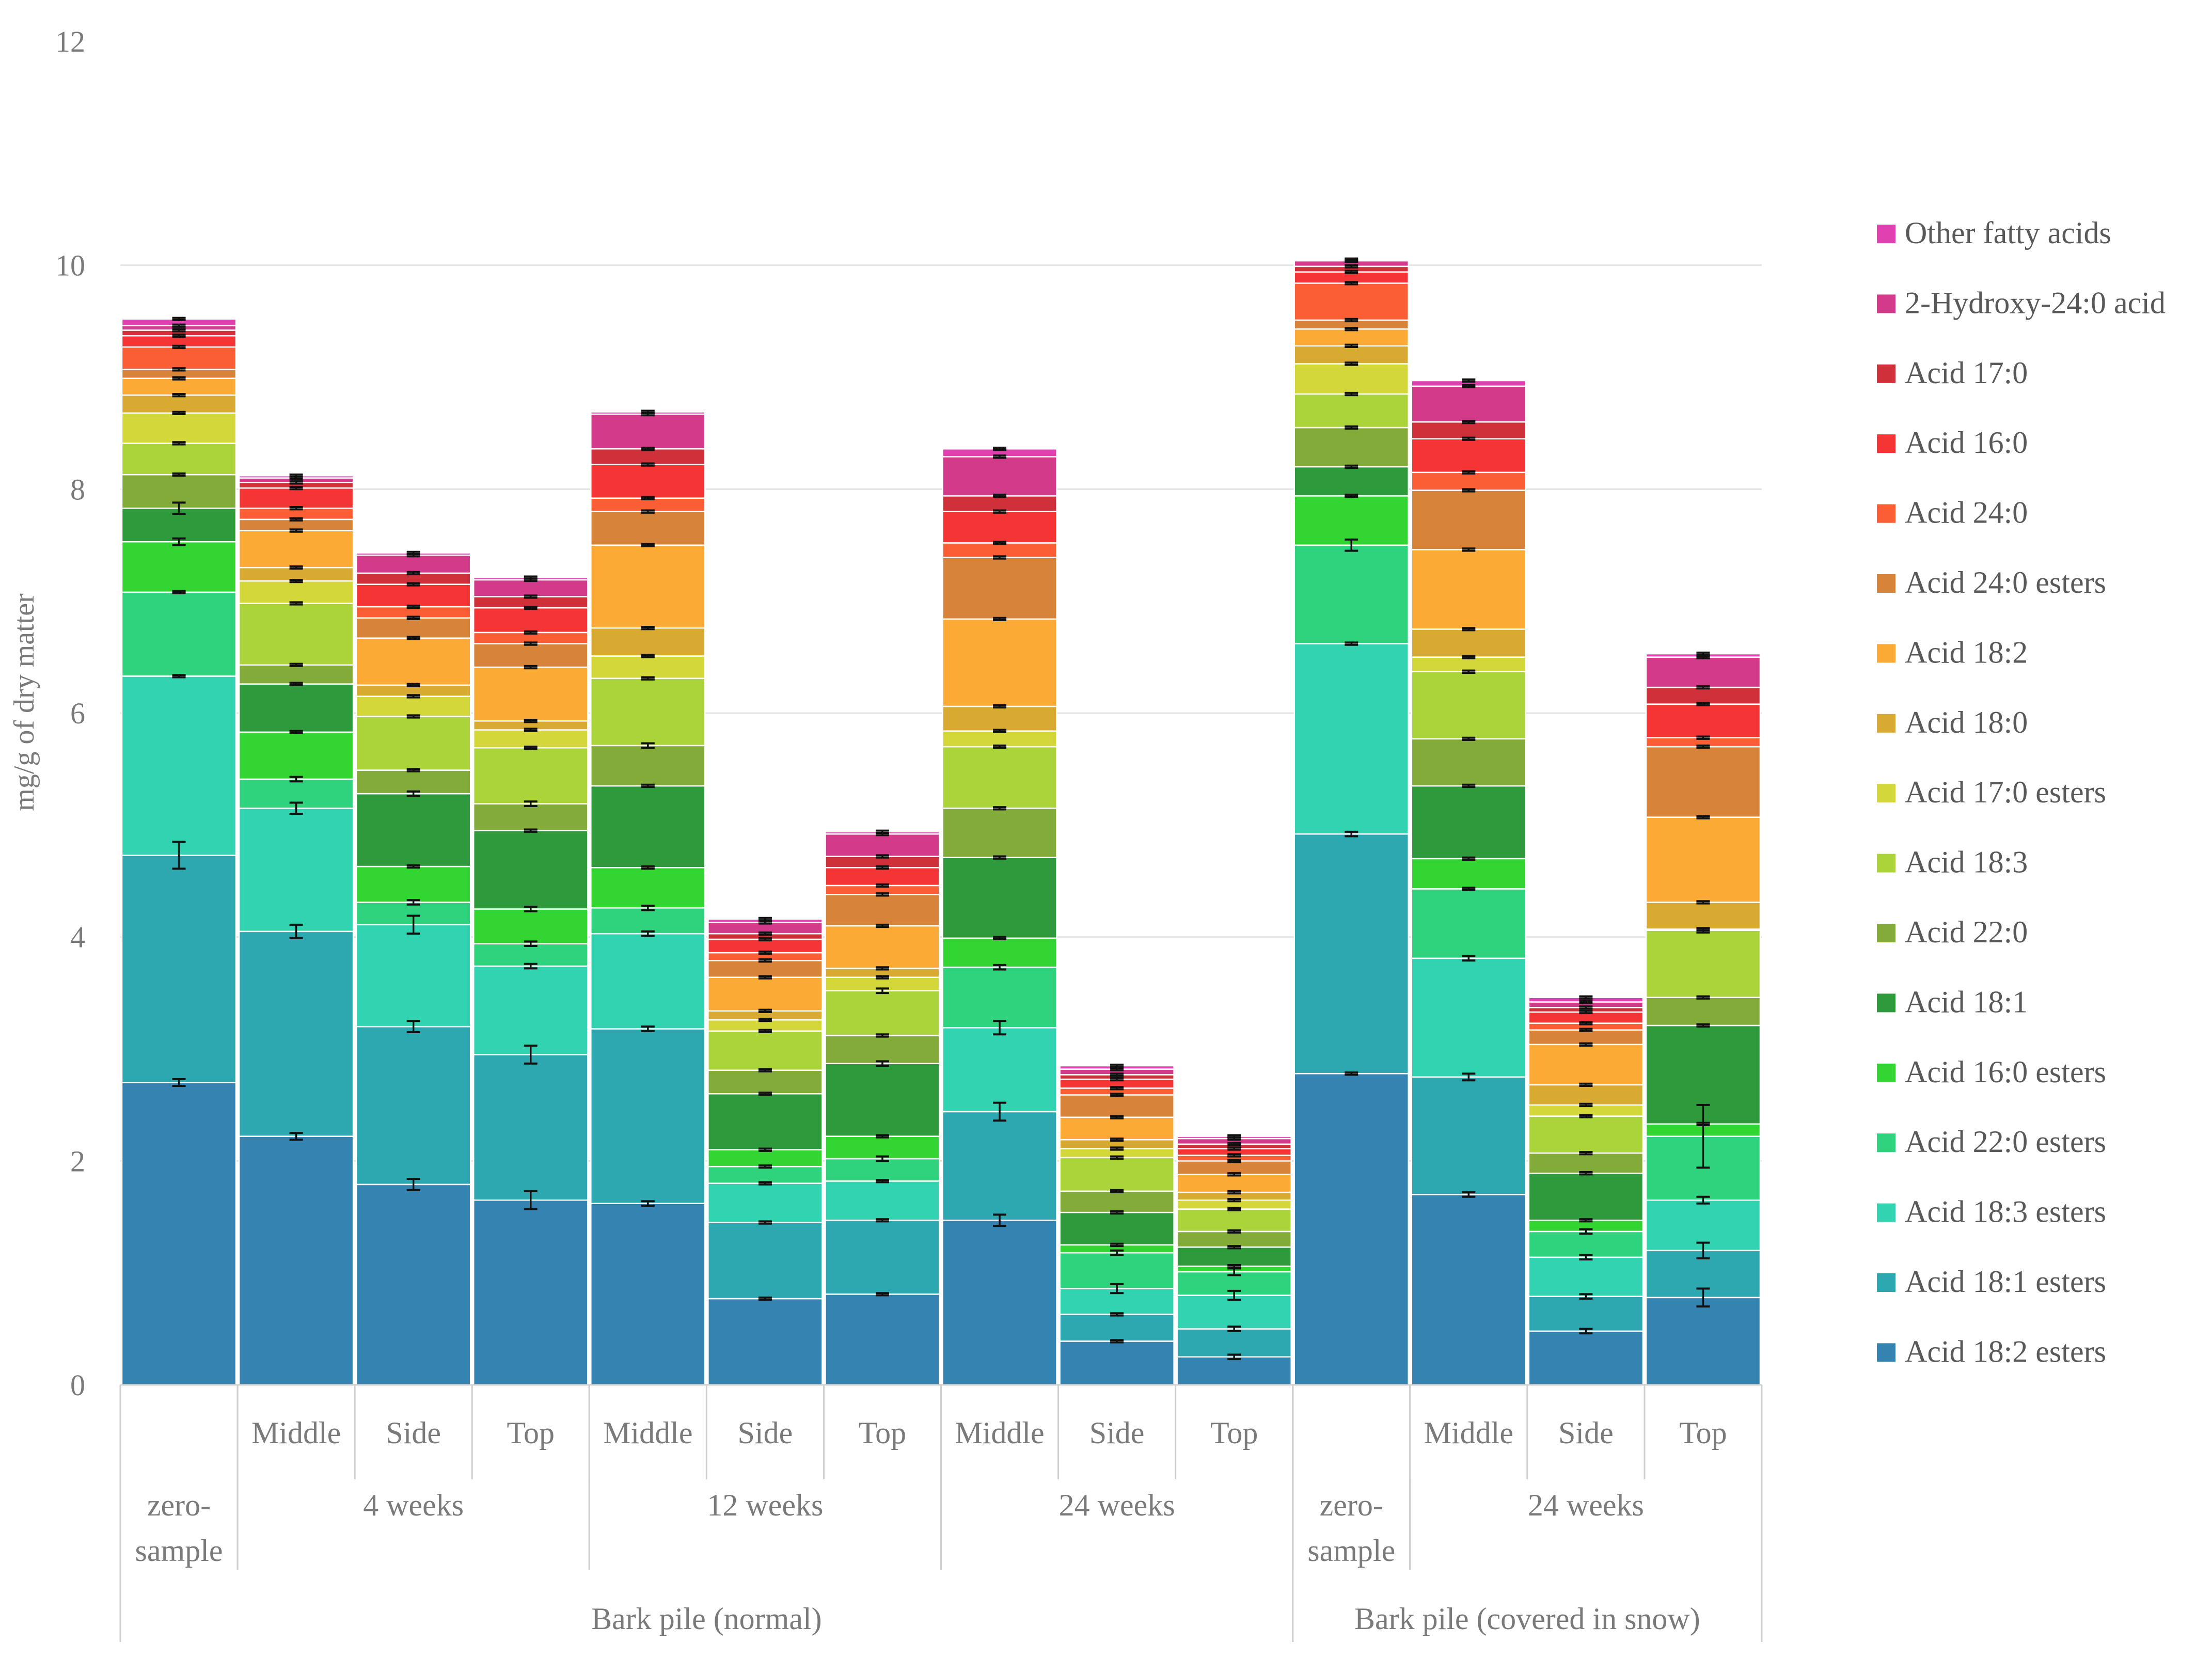 This screenshot has width=2212, height=1658. Describe the element at coordinates (2006, 1142) in the screenshot. I see `legend-label: Acid 22:0 esters` at that location.